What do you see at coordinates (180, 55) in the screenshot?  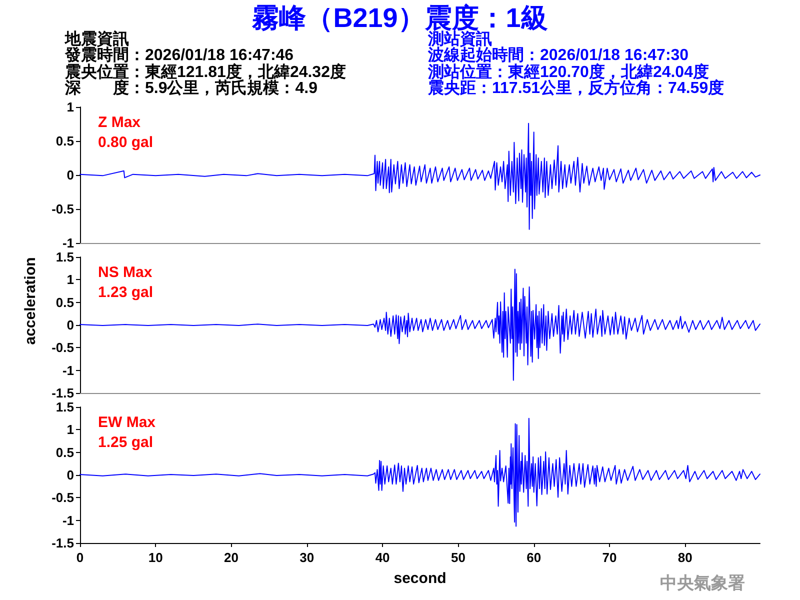 I see `text: 發震時間：2026/01/18 16:47:46` at bounding box center [180, 55].